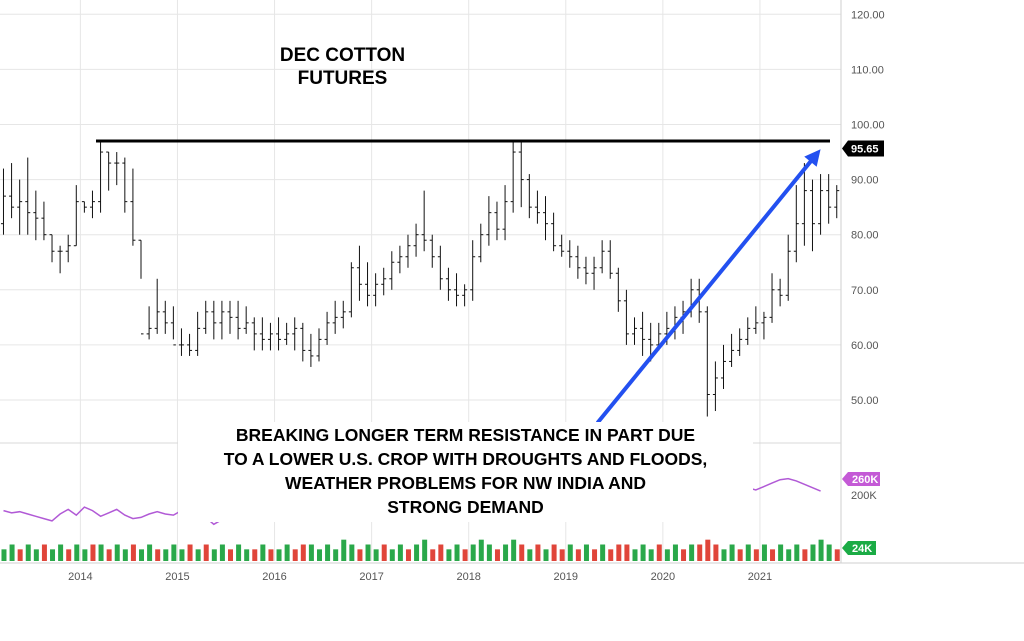 The width and height of the screenshot is (1024, 641). What do you see at coordinates (465, 483) in the screenshot?
I see `annotation-line-3: WEATHER PROBLEMS FOR NW INDIA AND` at bounding box center [465, 483].